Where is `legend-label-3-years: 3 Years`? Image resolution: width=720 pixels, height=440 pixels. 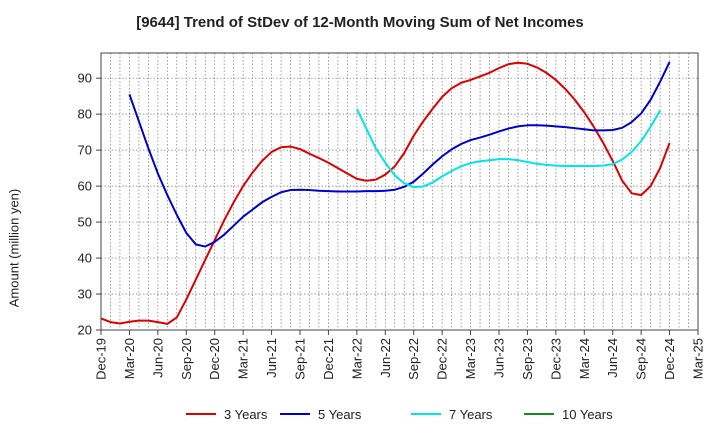 legend-label-3-years: 3 Years is located at coordinates (246, 414).